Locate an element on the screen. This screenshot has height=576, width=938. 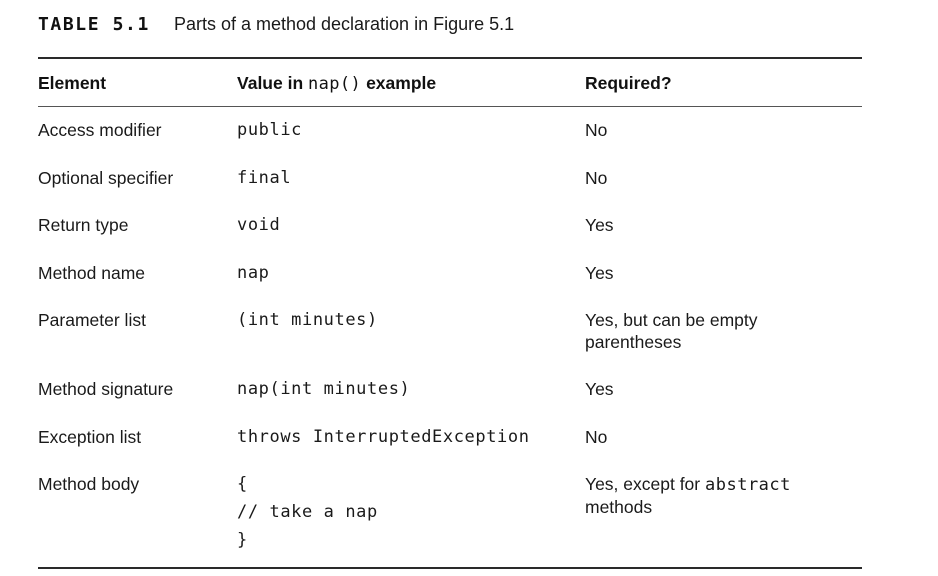
header-element: Element is located at coordinates (72, 83).